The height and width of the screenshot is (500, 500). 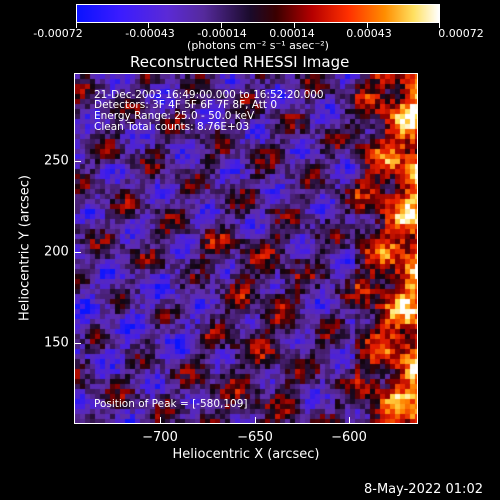 I want to click on colorbar, so click(x=258, y=13).